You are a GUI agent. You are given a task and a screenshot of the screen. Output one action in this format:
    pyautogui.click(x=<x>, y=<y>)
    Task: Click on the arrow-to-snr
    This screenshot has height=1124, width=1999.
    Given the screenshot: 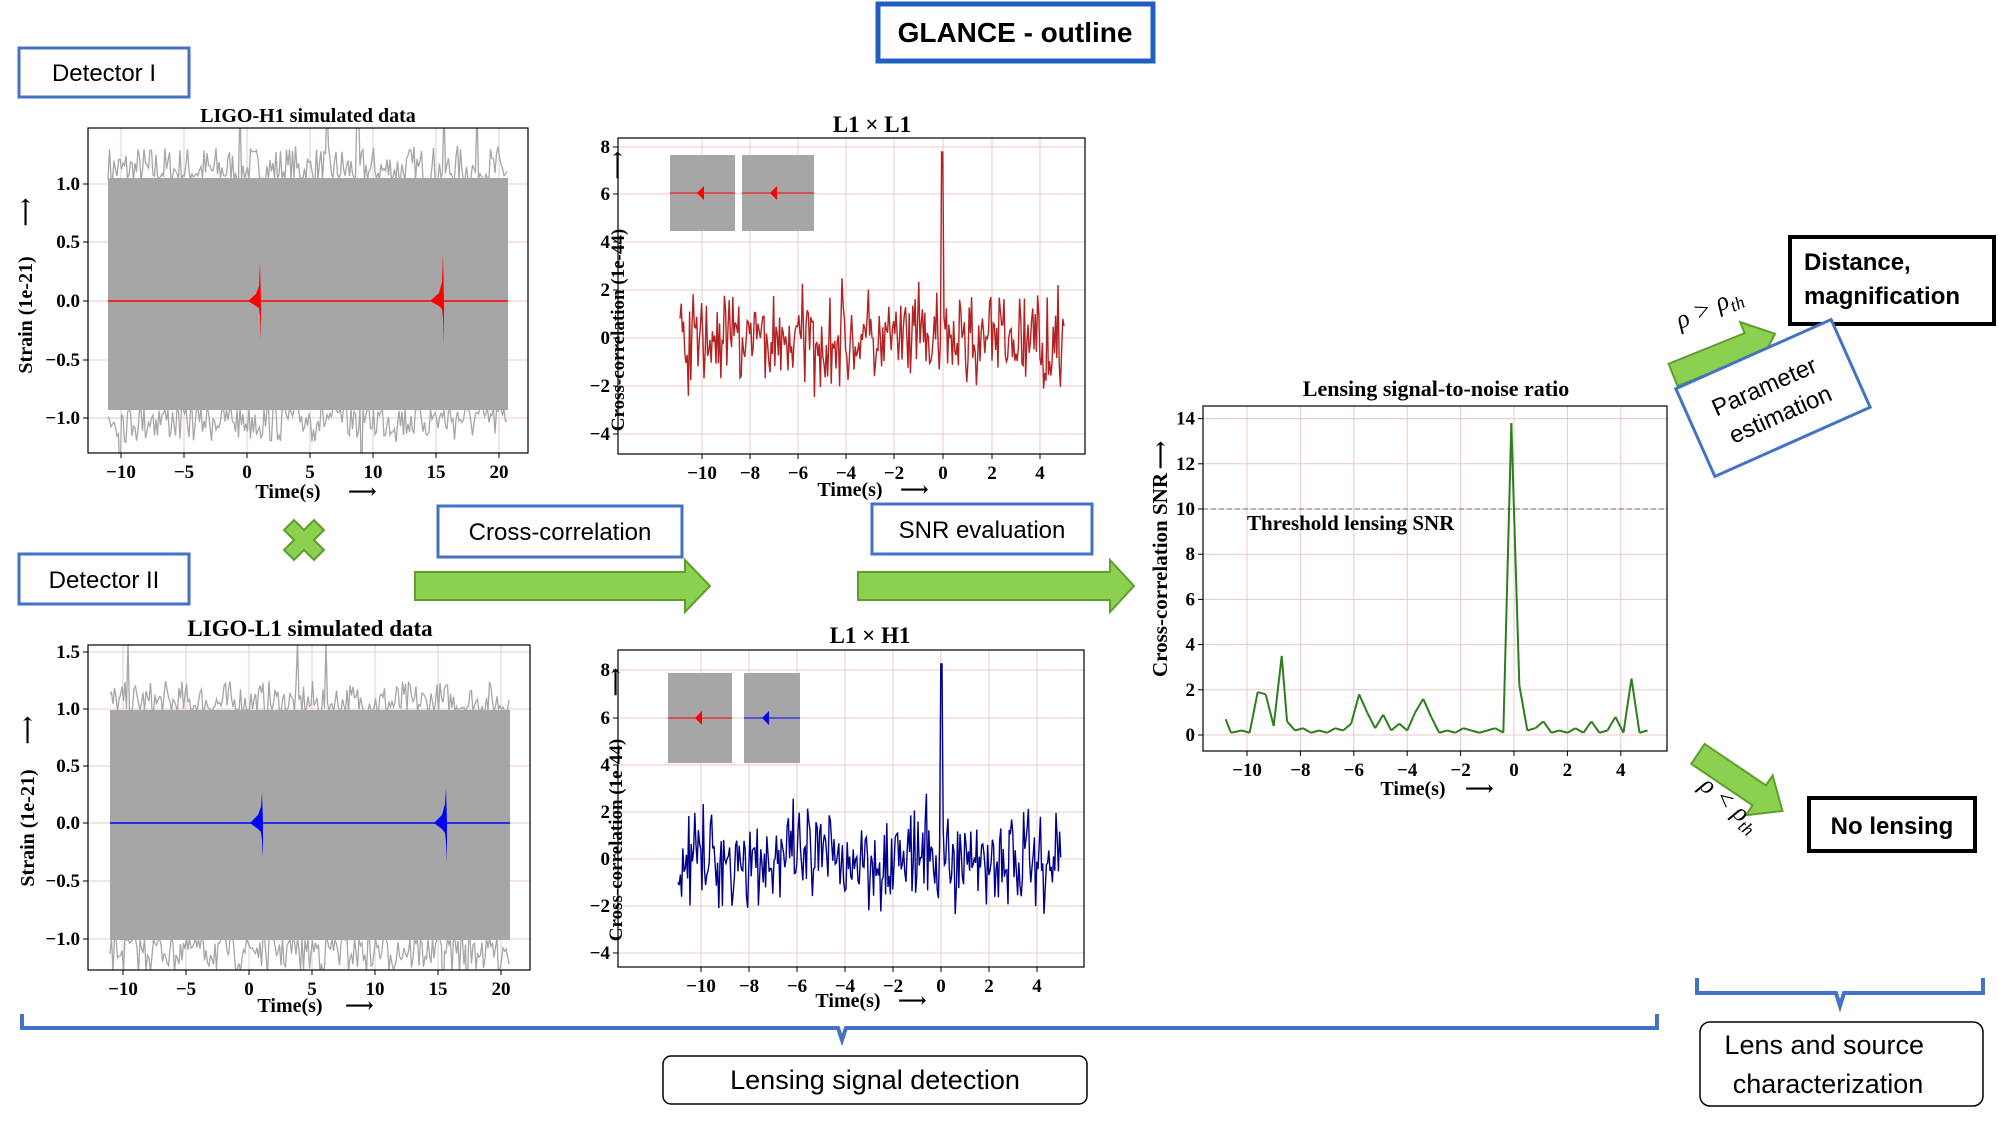 What is the action you would take?
    pyautogui.click(x=996, y=586)
    